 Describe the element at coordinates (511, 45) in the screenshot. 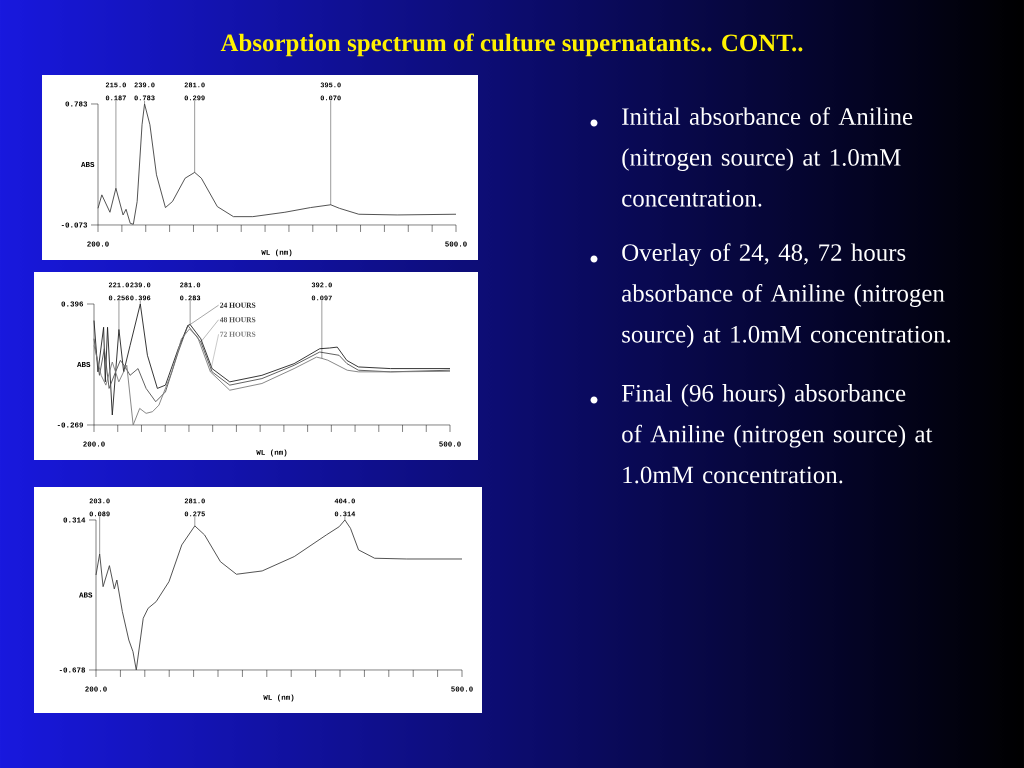

I see `text: Absorption spectrum of culture supernatants.. CONT..` at that location.